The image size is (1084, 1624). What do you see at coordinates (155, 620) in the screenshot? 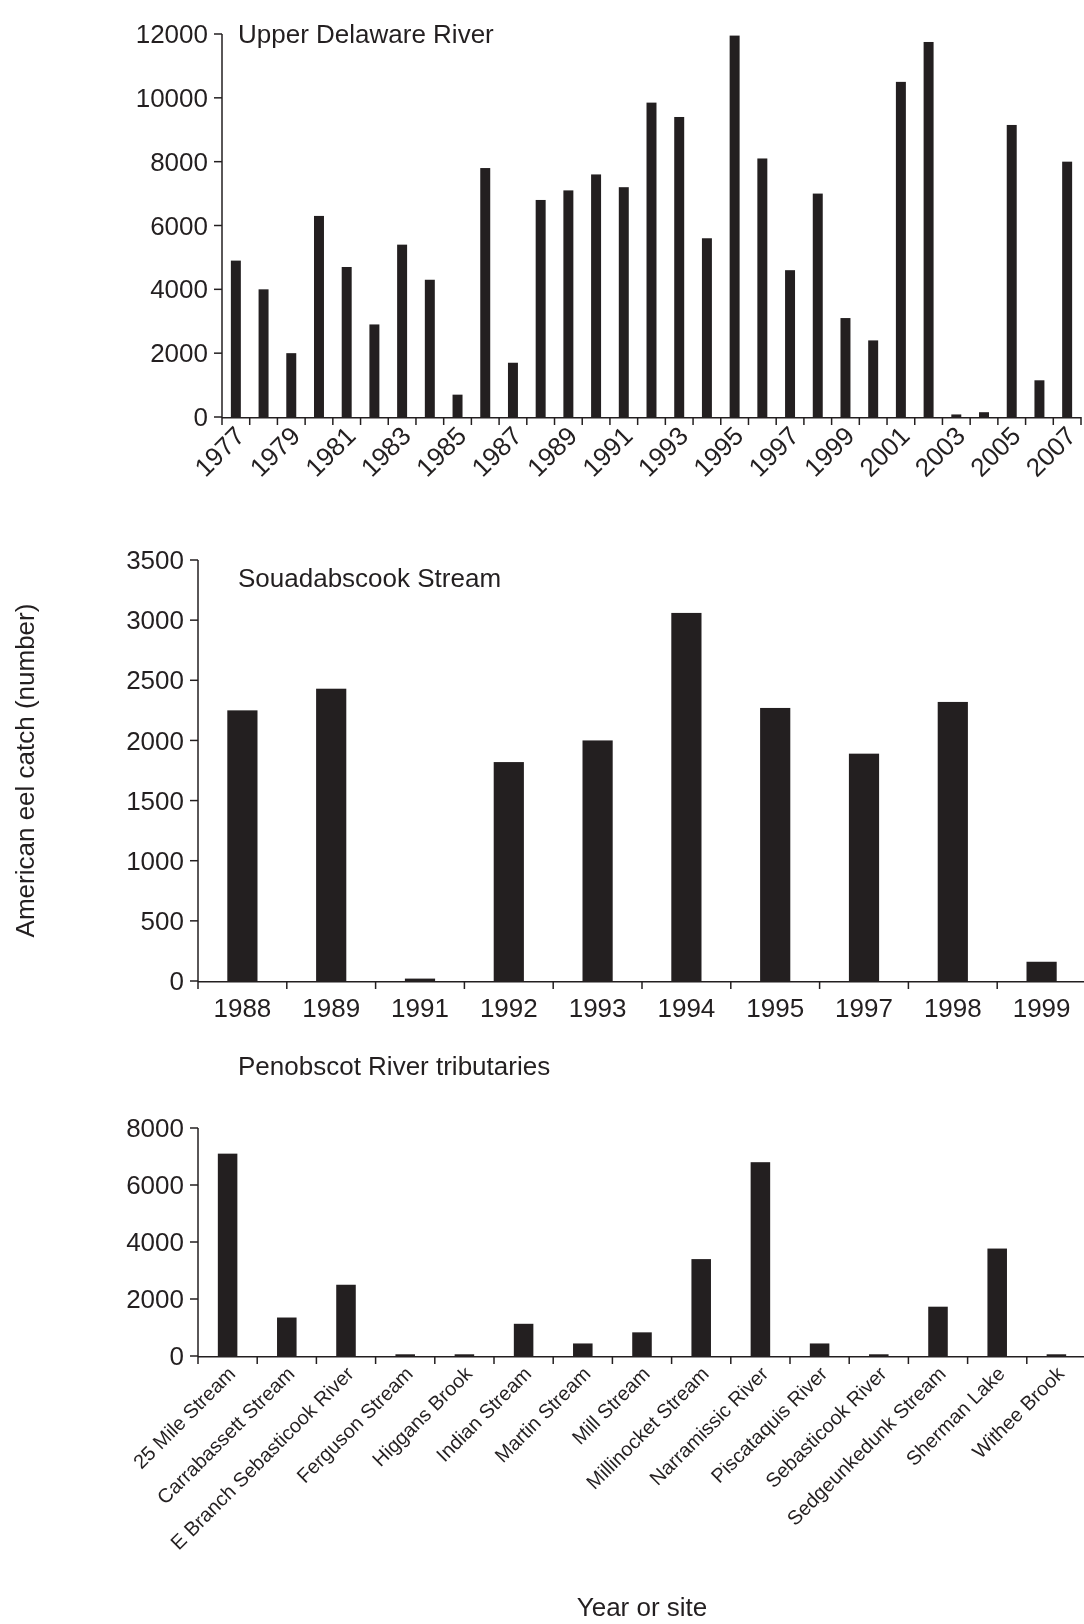
I see `y-tick-label: 3000` at bounding box center [155, 620].